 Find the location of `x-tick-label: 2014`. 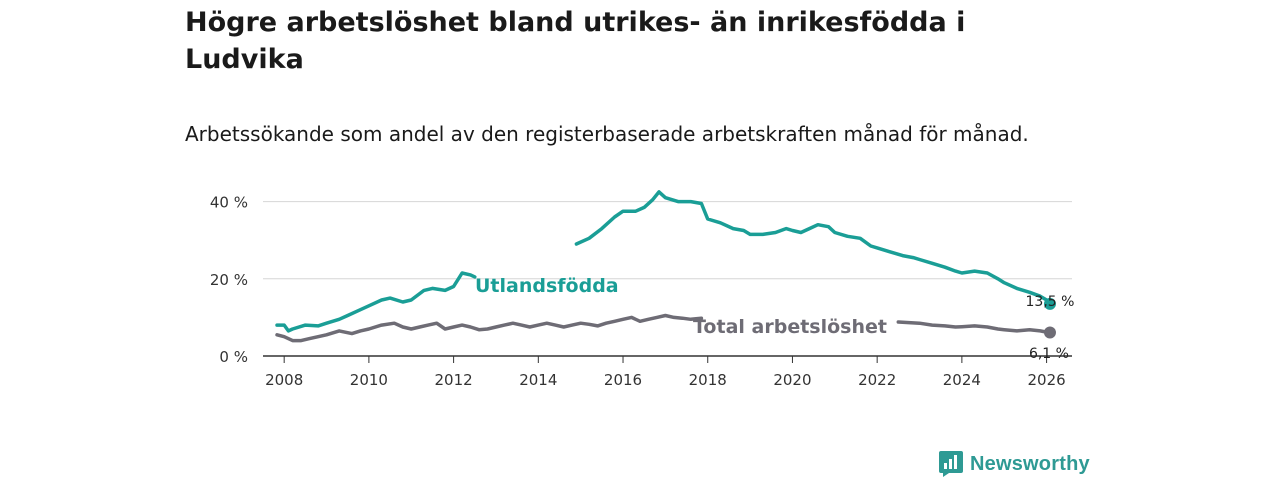

x-tick-label: 2014 is located at coordinates (538, 380).